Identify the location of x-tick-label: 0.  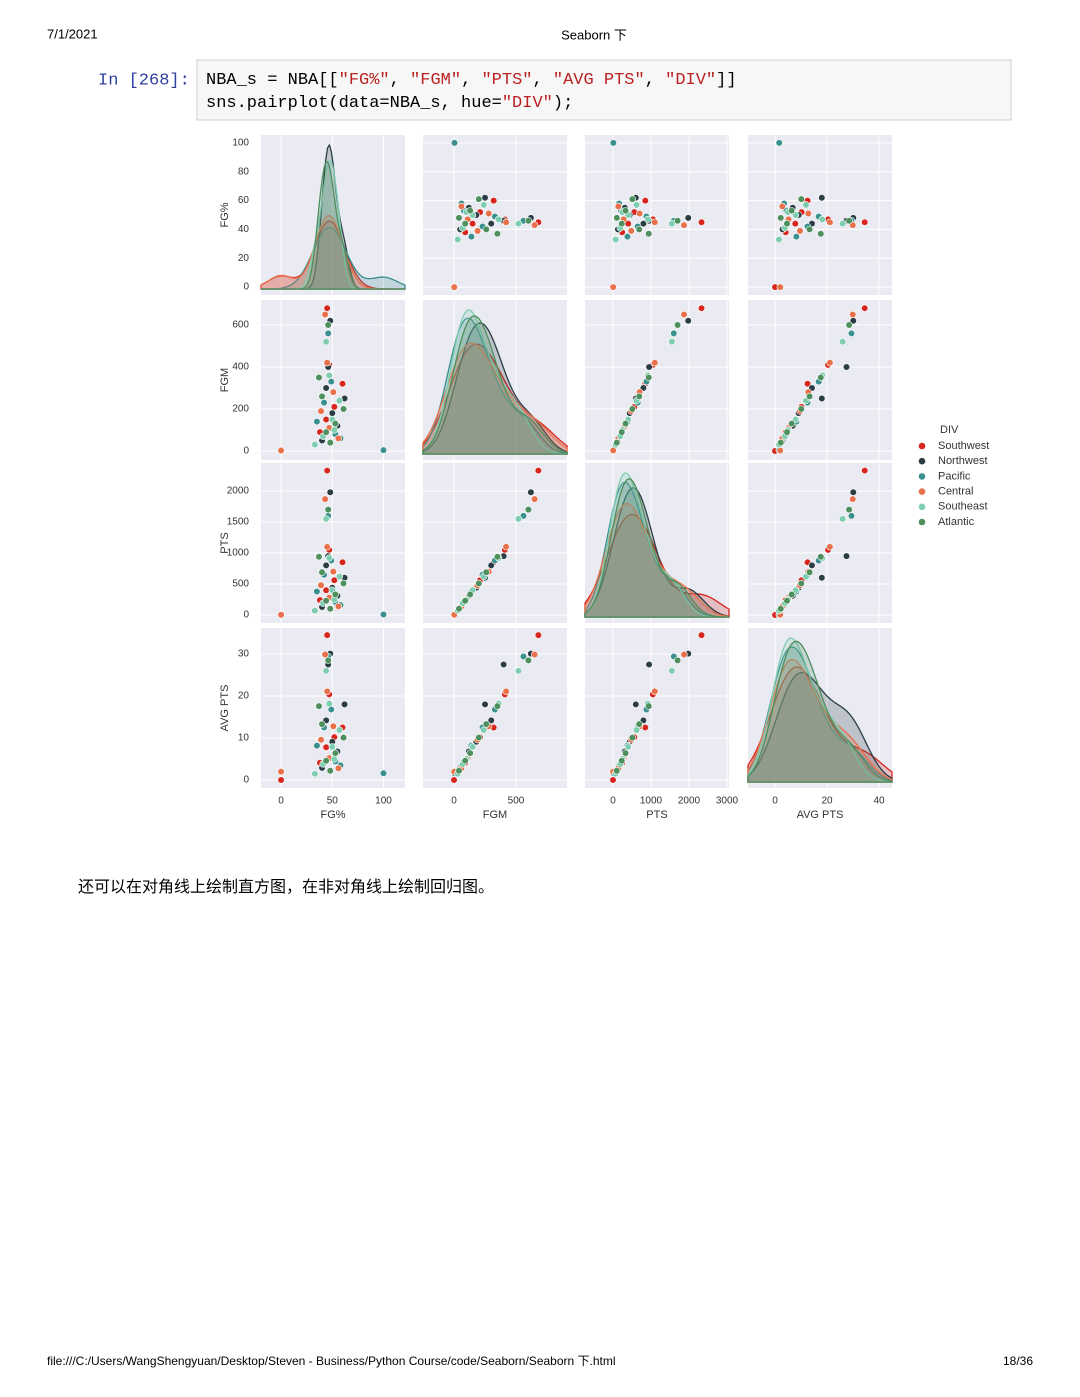
(775, 801).